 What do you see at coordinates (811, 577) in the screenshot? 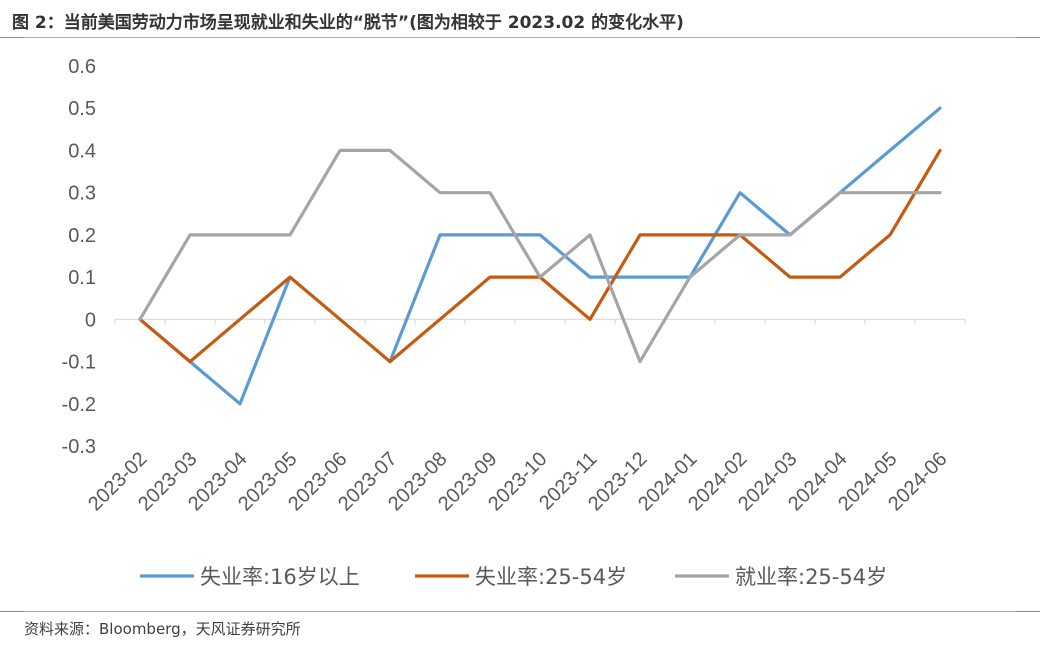
I see `legend-label: 就业率:25-54岁` at bounding box center [811, 577].